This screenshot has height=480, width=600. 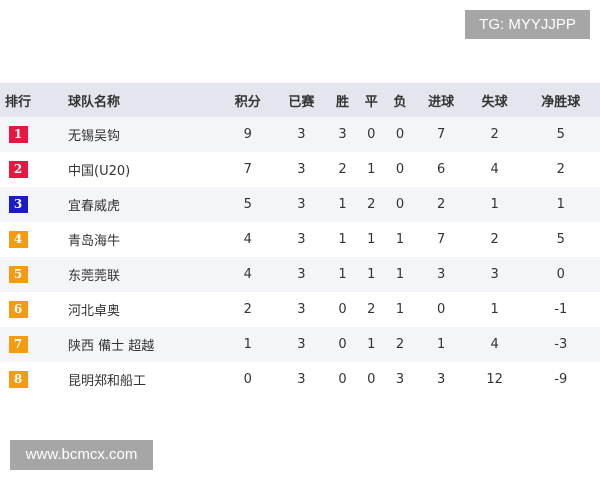 What do you see at coordinates (128, 204) in the screenshot?
I see `team-name: 宜春威虎` at bounding box center [128, 204].